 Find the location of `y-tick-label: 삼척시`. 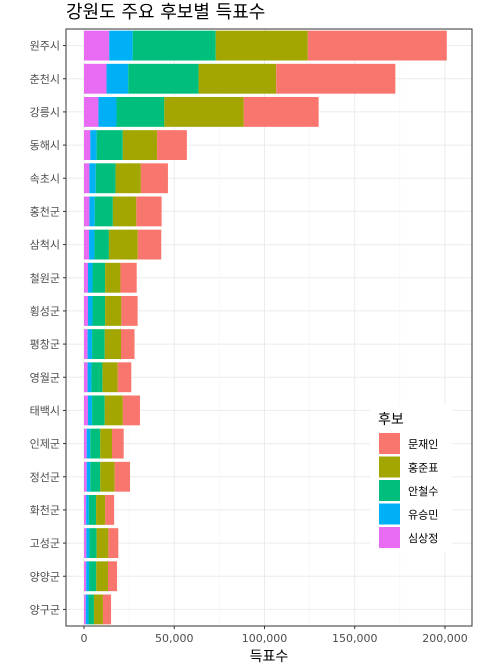

y-tick-label: 삼척시 is located at coordinates (45, 245).